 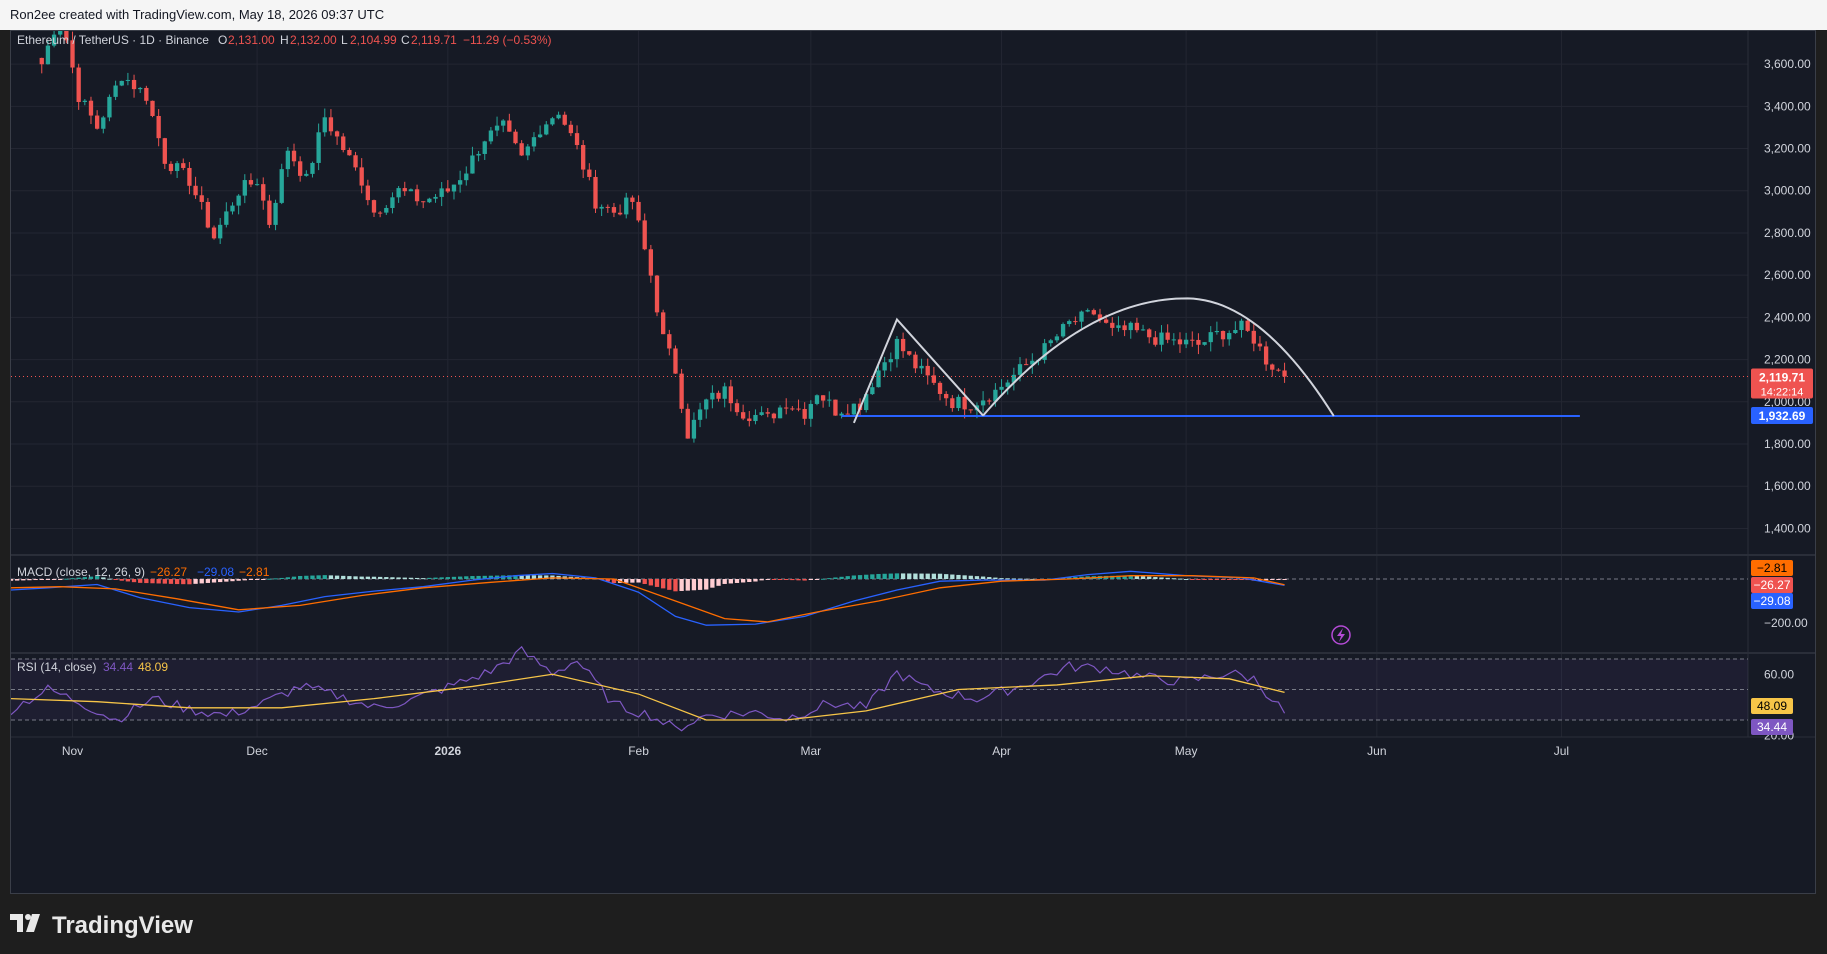 I want to click on macd-badges: −2.81 −26.27 −29.08, so click(x=1772, y=584).